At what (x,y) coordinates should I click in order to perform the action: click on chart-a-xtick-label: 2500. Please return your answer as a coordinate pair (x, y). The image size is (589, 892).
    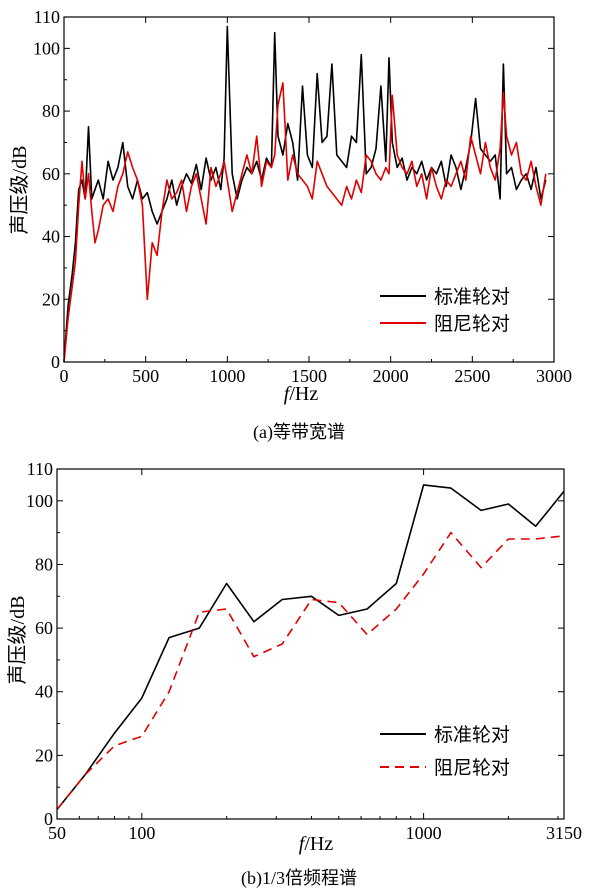
    Looking at the image, I should click on (472, 376).